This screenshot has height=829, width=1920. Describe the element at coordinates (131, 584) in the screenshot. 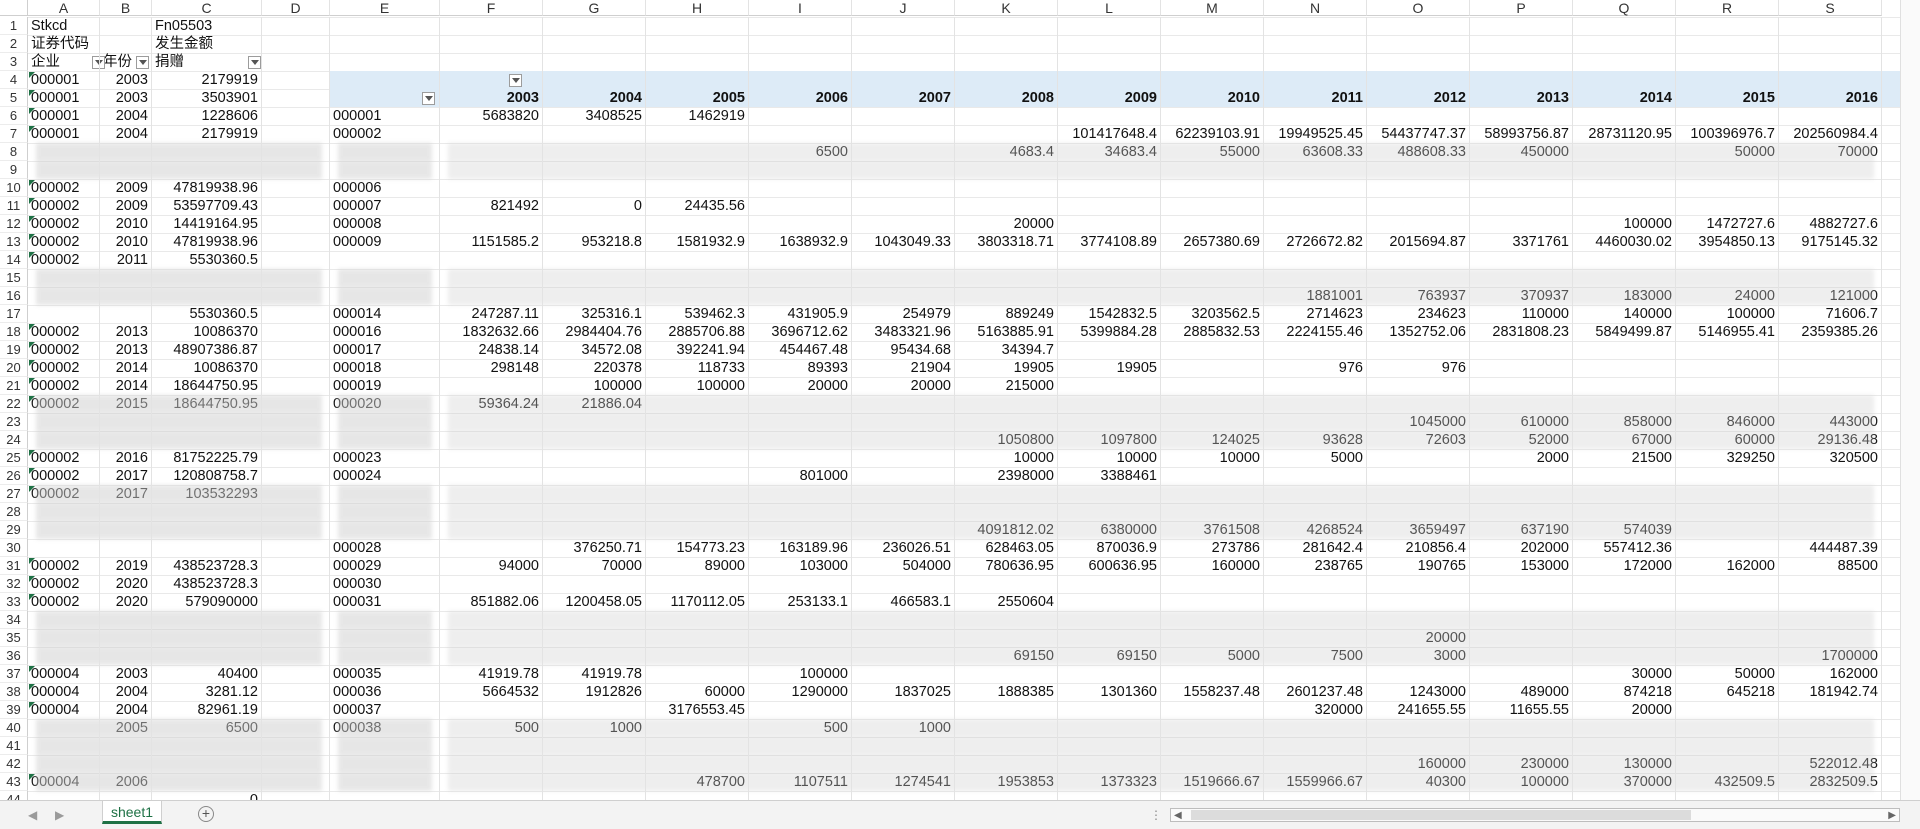

I see `source-cell-year: 2020` at that location.